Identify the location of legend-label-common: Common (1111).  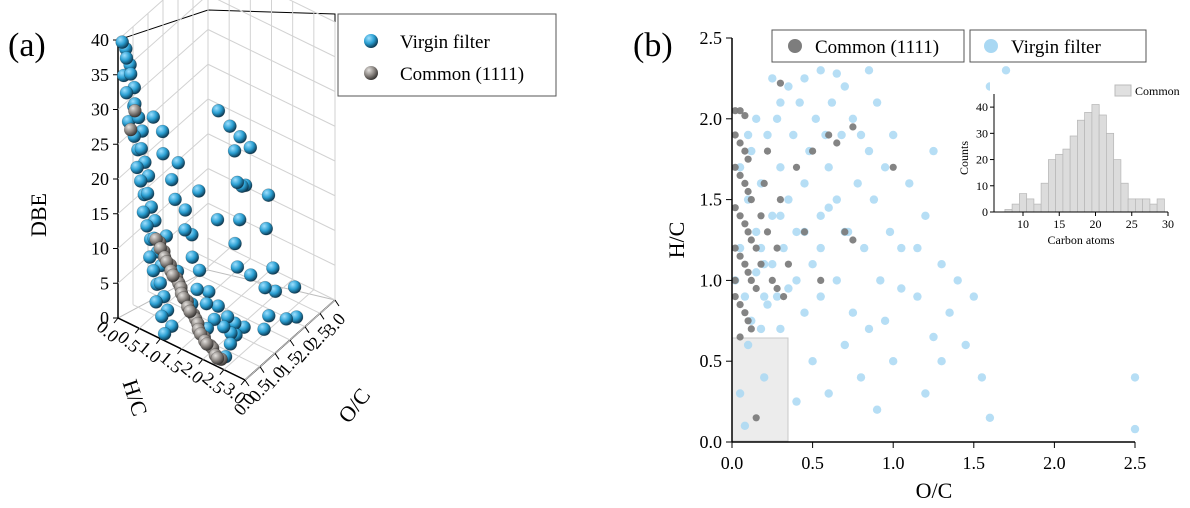
(462, 74).